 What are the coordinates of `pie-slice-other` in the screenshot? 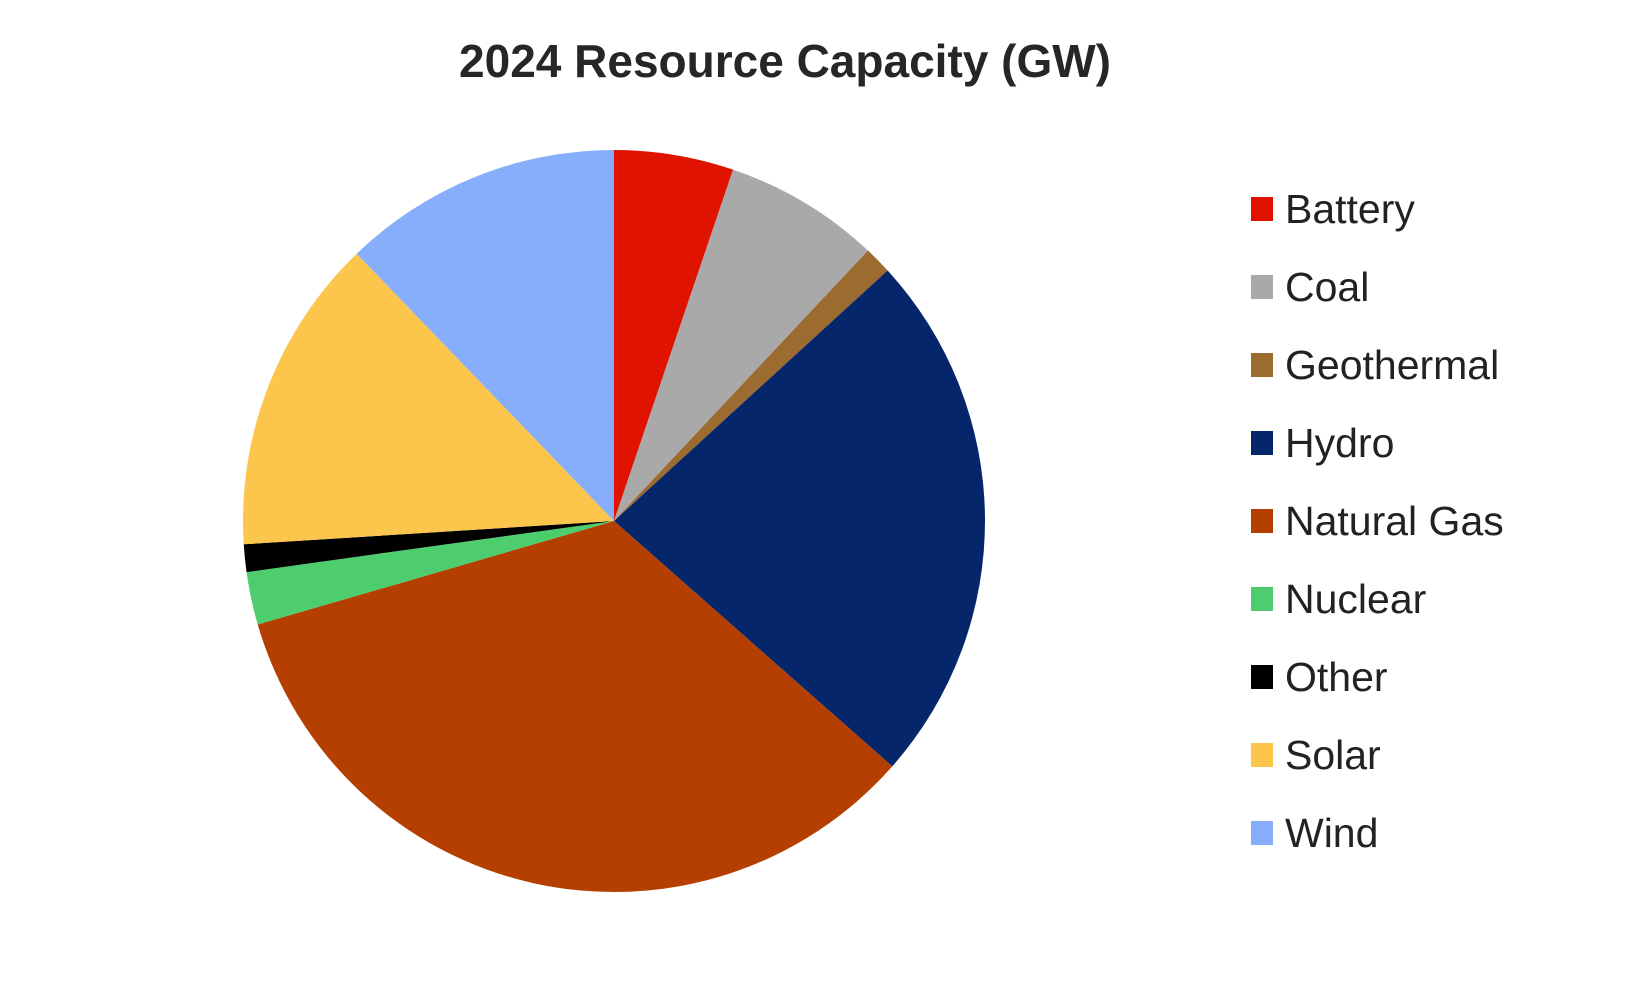 It's located at (428, 547).